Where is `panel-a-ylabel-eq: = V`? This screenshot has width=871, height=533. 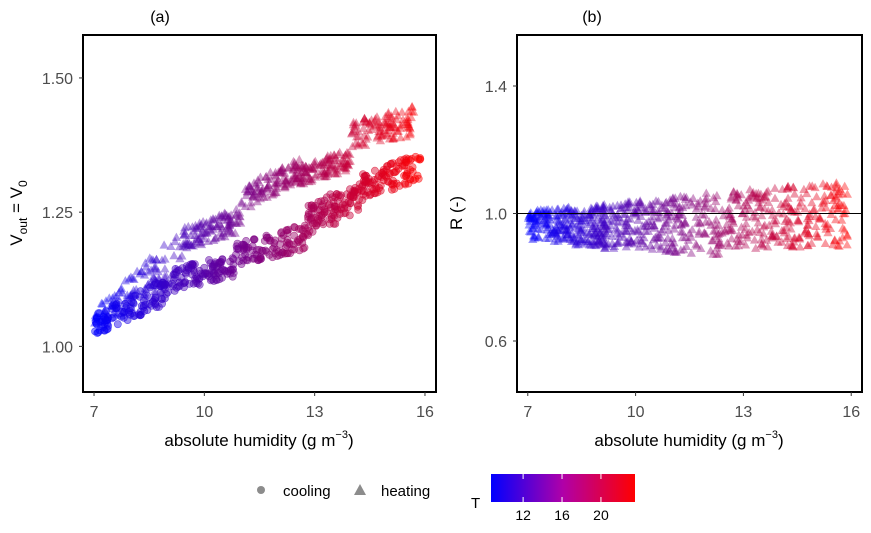
panel-a-ylabel-eq: = V is located at coordinates (16, 201).